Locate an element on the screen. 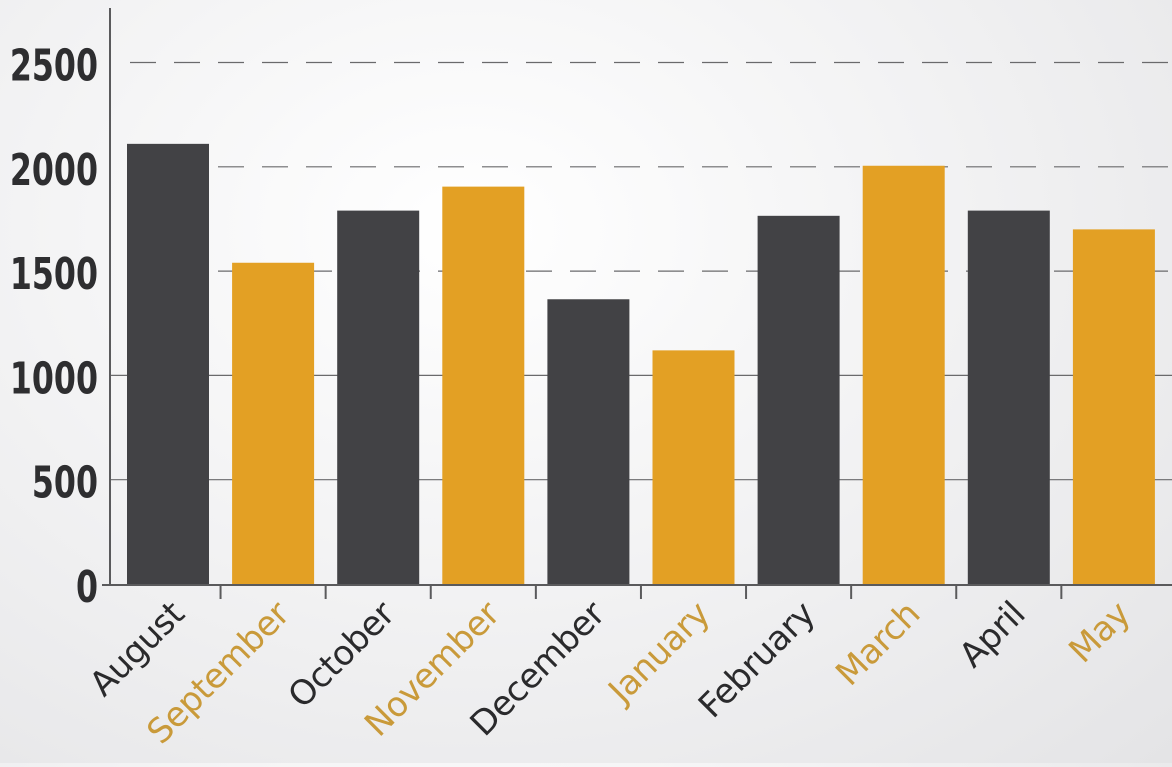 Image resolution: width=1172 pixels, height=767 pixels. x-tick-label-april: April is located at coordinates (992, 634).